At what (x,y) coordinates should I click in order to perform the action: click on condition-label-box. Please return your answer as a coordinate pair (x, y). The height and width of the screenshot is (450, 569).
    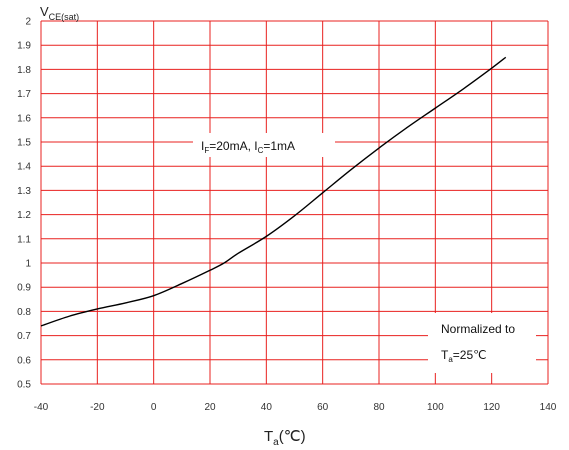
    Looking at the image, I should click on (264, 145).